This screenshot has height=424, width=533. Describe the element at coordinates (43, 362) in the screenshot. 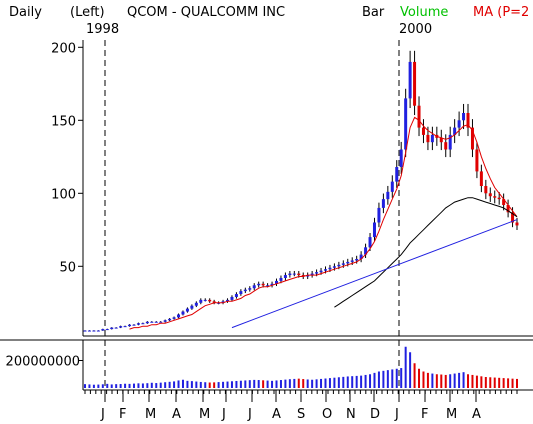

I see `volume-tick-label: 200000000` at that location.